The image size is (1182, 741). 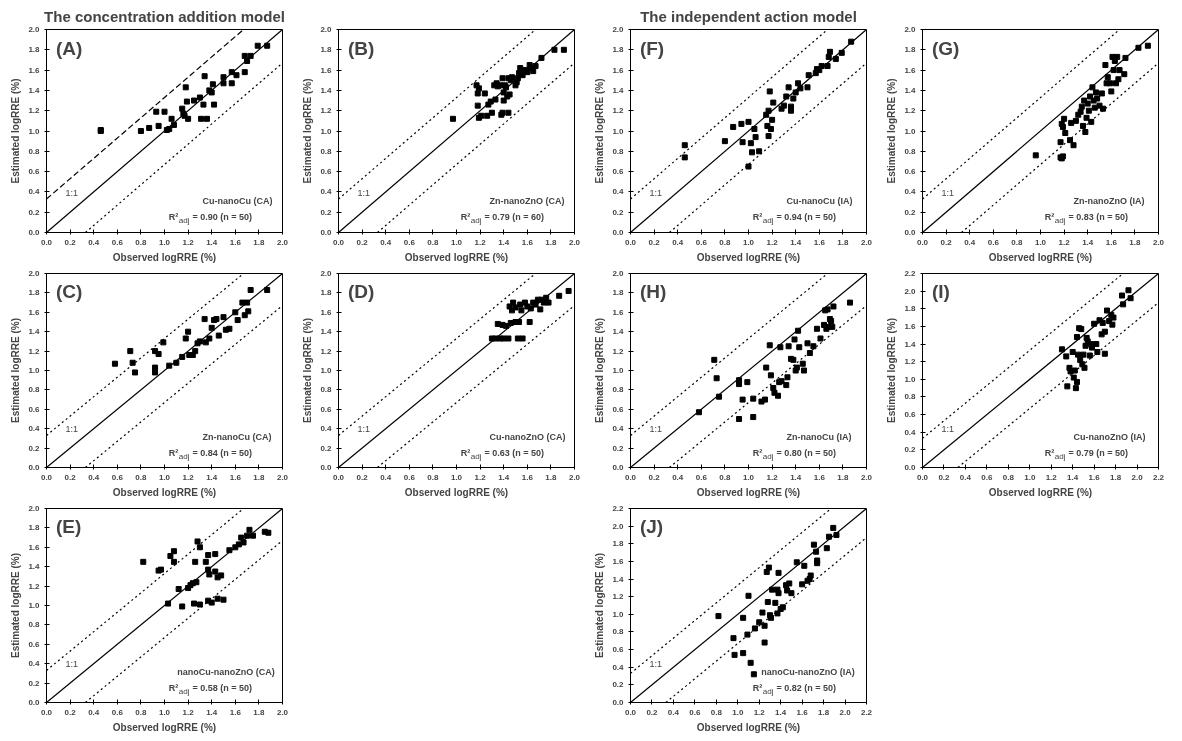 I want to click on annotation: Zn-nanoZnO (IA), so click(x=1109, y=201).